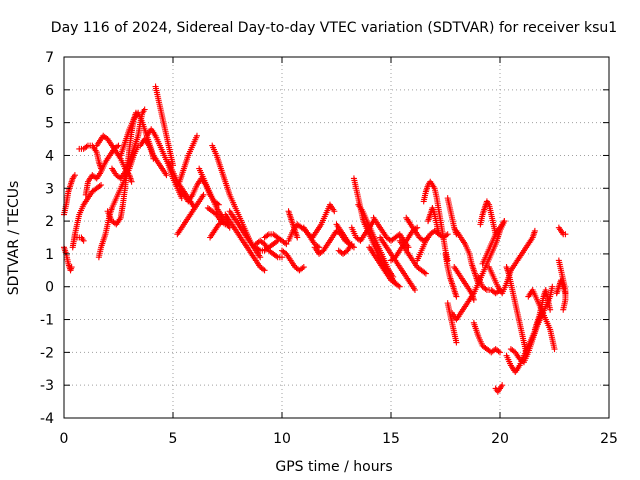 The height and width of the screenshot is (480, 640). What do you see at coordinates (14, 238) in the screenshot?
I see `y-axis-label: SDTVAR / TECUs` at bounding box center [14, 238].